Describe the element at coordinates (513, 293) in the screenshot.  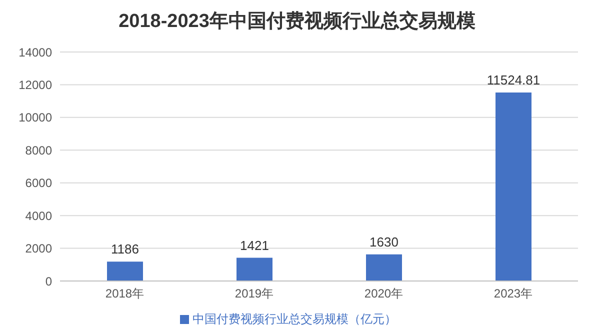
I see `x-tick-label: 2023年` at that location.